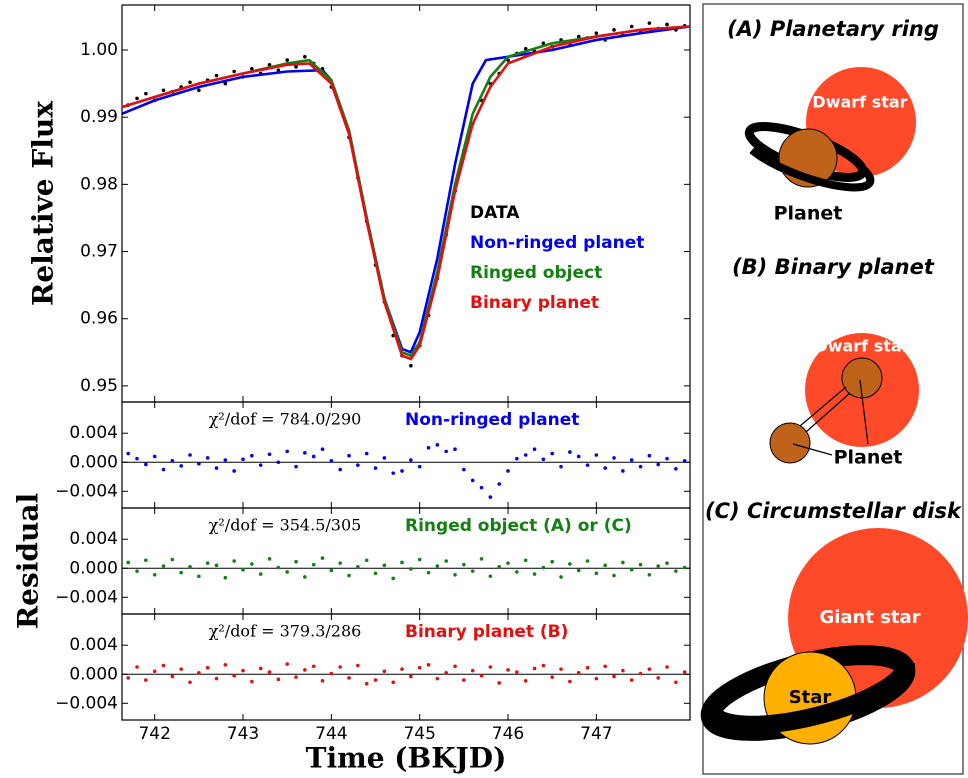  I want to click on legend-label: Non-ringed planet, so click(557, 243).